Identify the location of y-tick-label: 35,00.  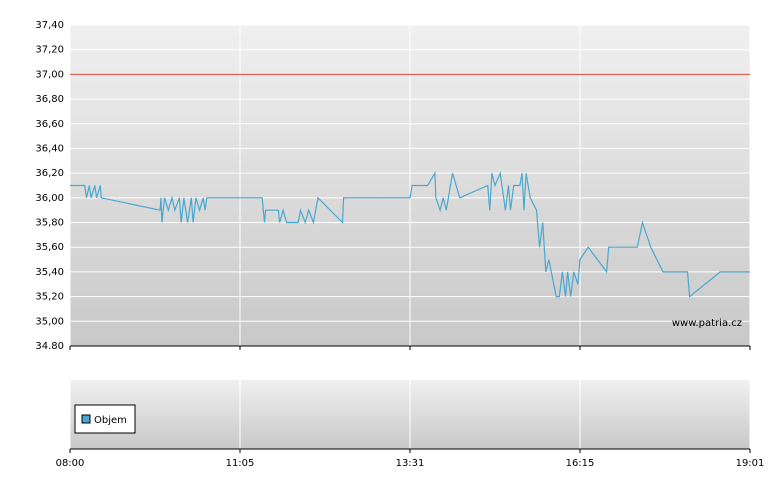
(49, 321).